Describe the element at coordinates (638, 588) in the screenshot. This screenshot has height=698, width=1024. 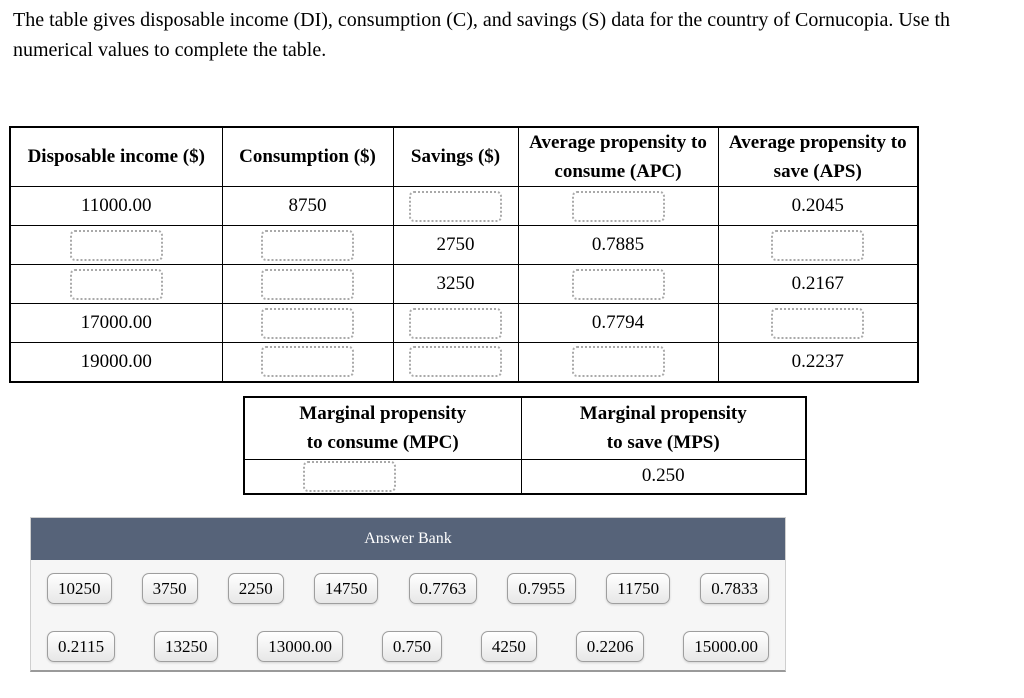
I see `answer-chip: 11750` at that location.